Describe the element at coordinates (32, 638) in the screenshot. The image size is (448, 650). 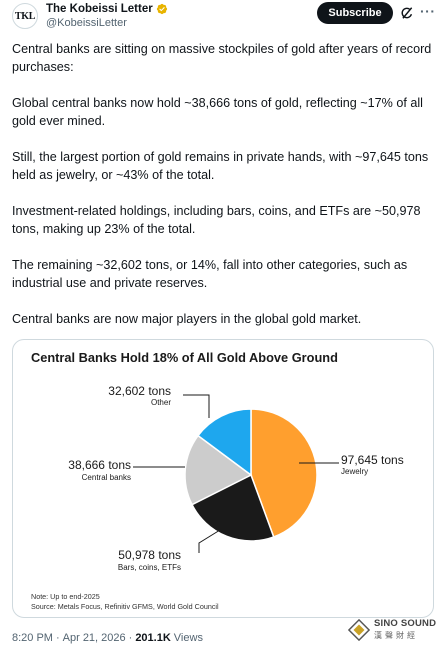
I see `tweet-time: 8:20 PM` at that location.